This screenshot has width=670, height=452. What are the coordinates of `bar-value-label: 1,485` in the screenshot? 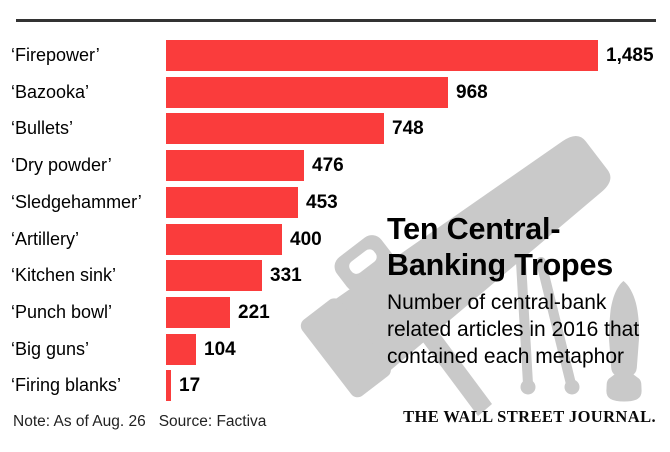 It's located at (630, 55).